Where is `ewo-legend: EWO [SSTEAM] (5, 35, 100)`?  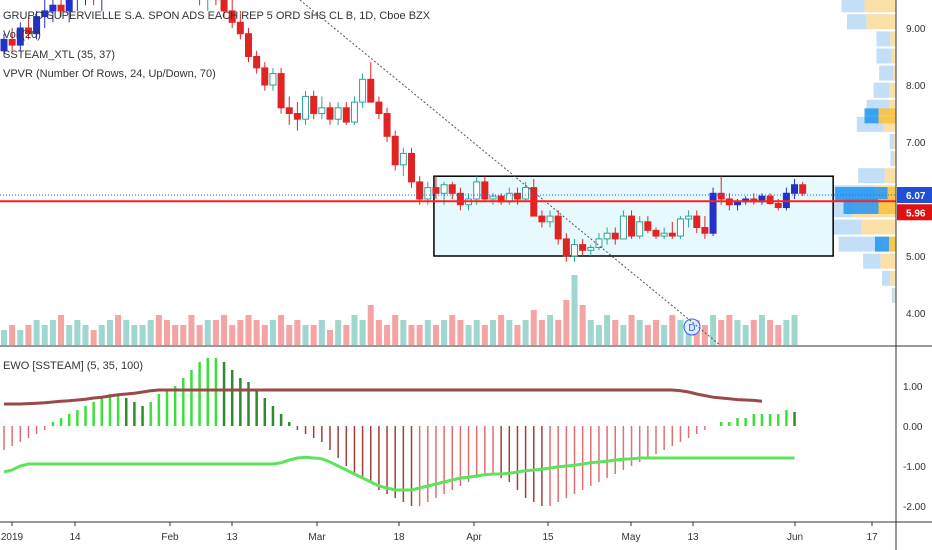
ewo-legend: EWO [SSTEAM] (5, 35, 100) is located at coordinates (73, 366).